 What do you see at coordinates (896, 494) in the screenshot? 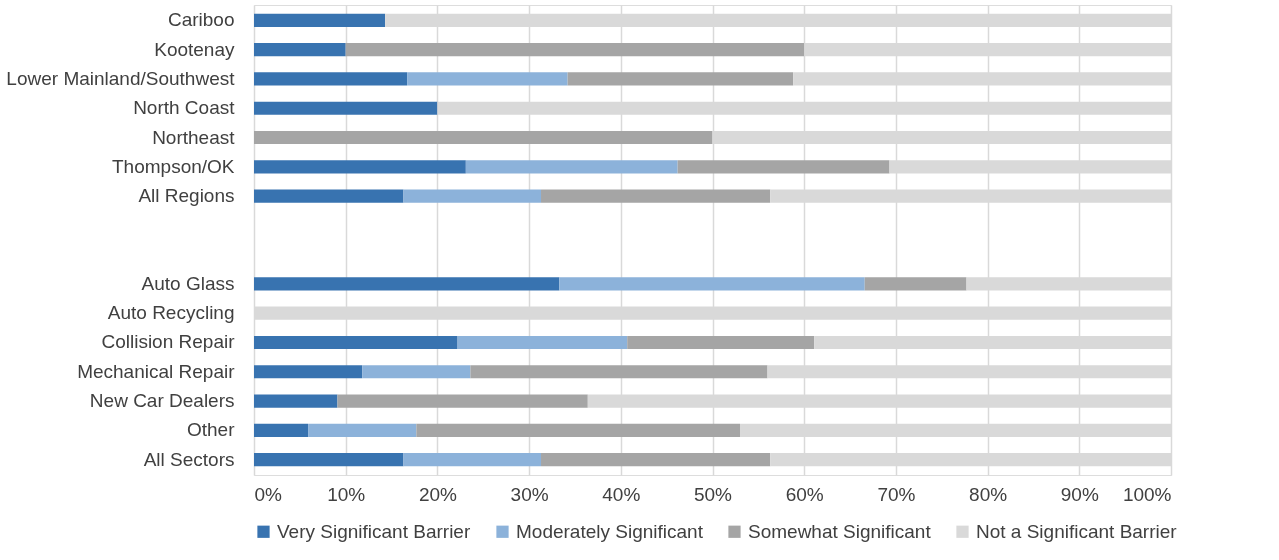
I see `x-tick-label: 70%` at bounding box center [896, 494].